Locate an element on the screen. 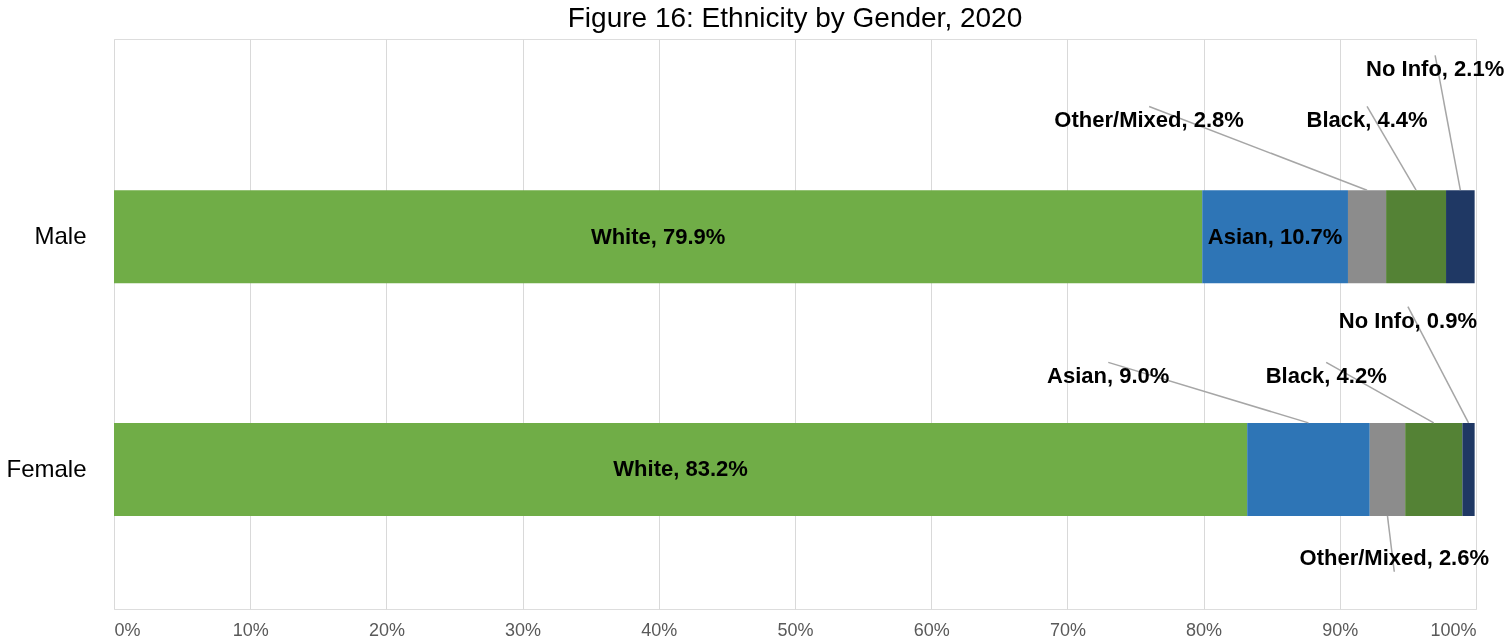 The height and width of the screenshot is (644, 1505). data-label: No Info, 2.1% is located at coordinates (1435, 69).